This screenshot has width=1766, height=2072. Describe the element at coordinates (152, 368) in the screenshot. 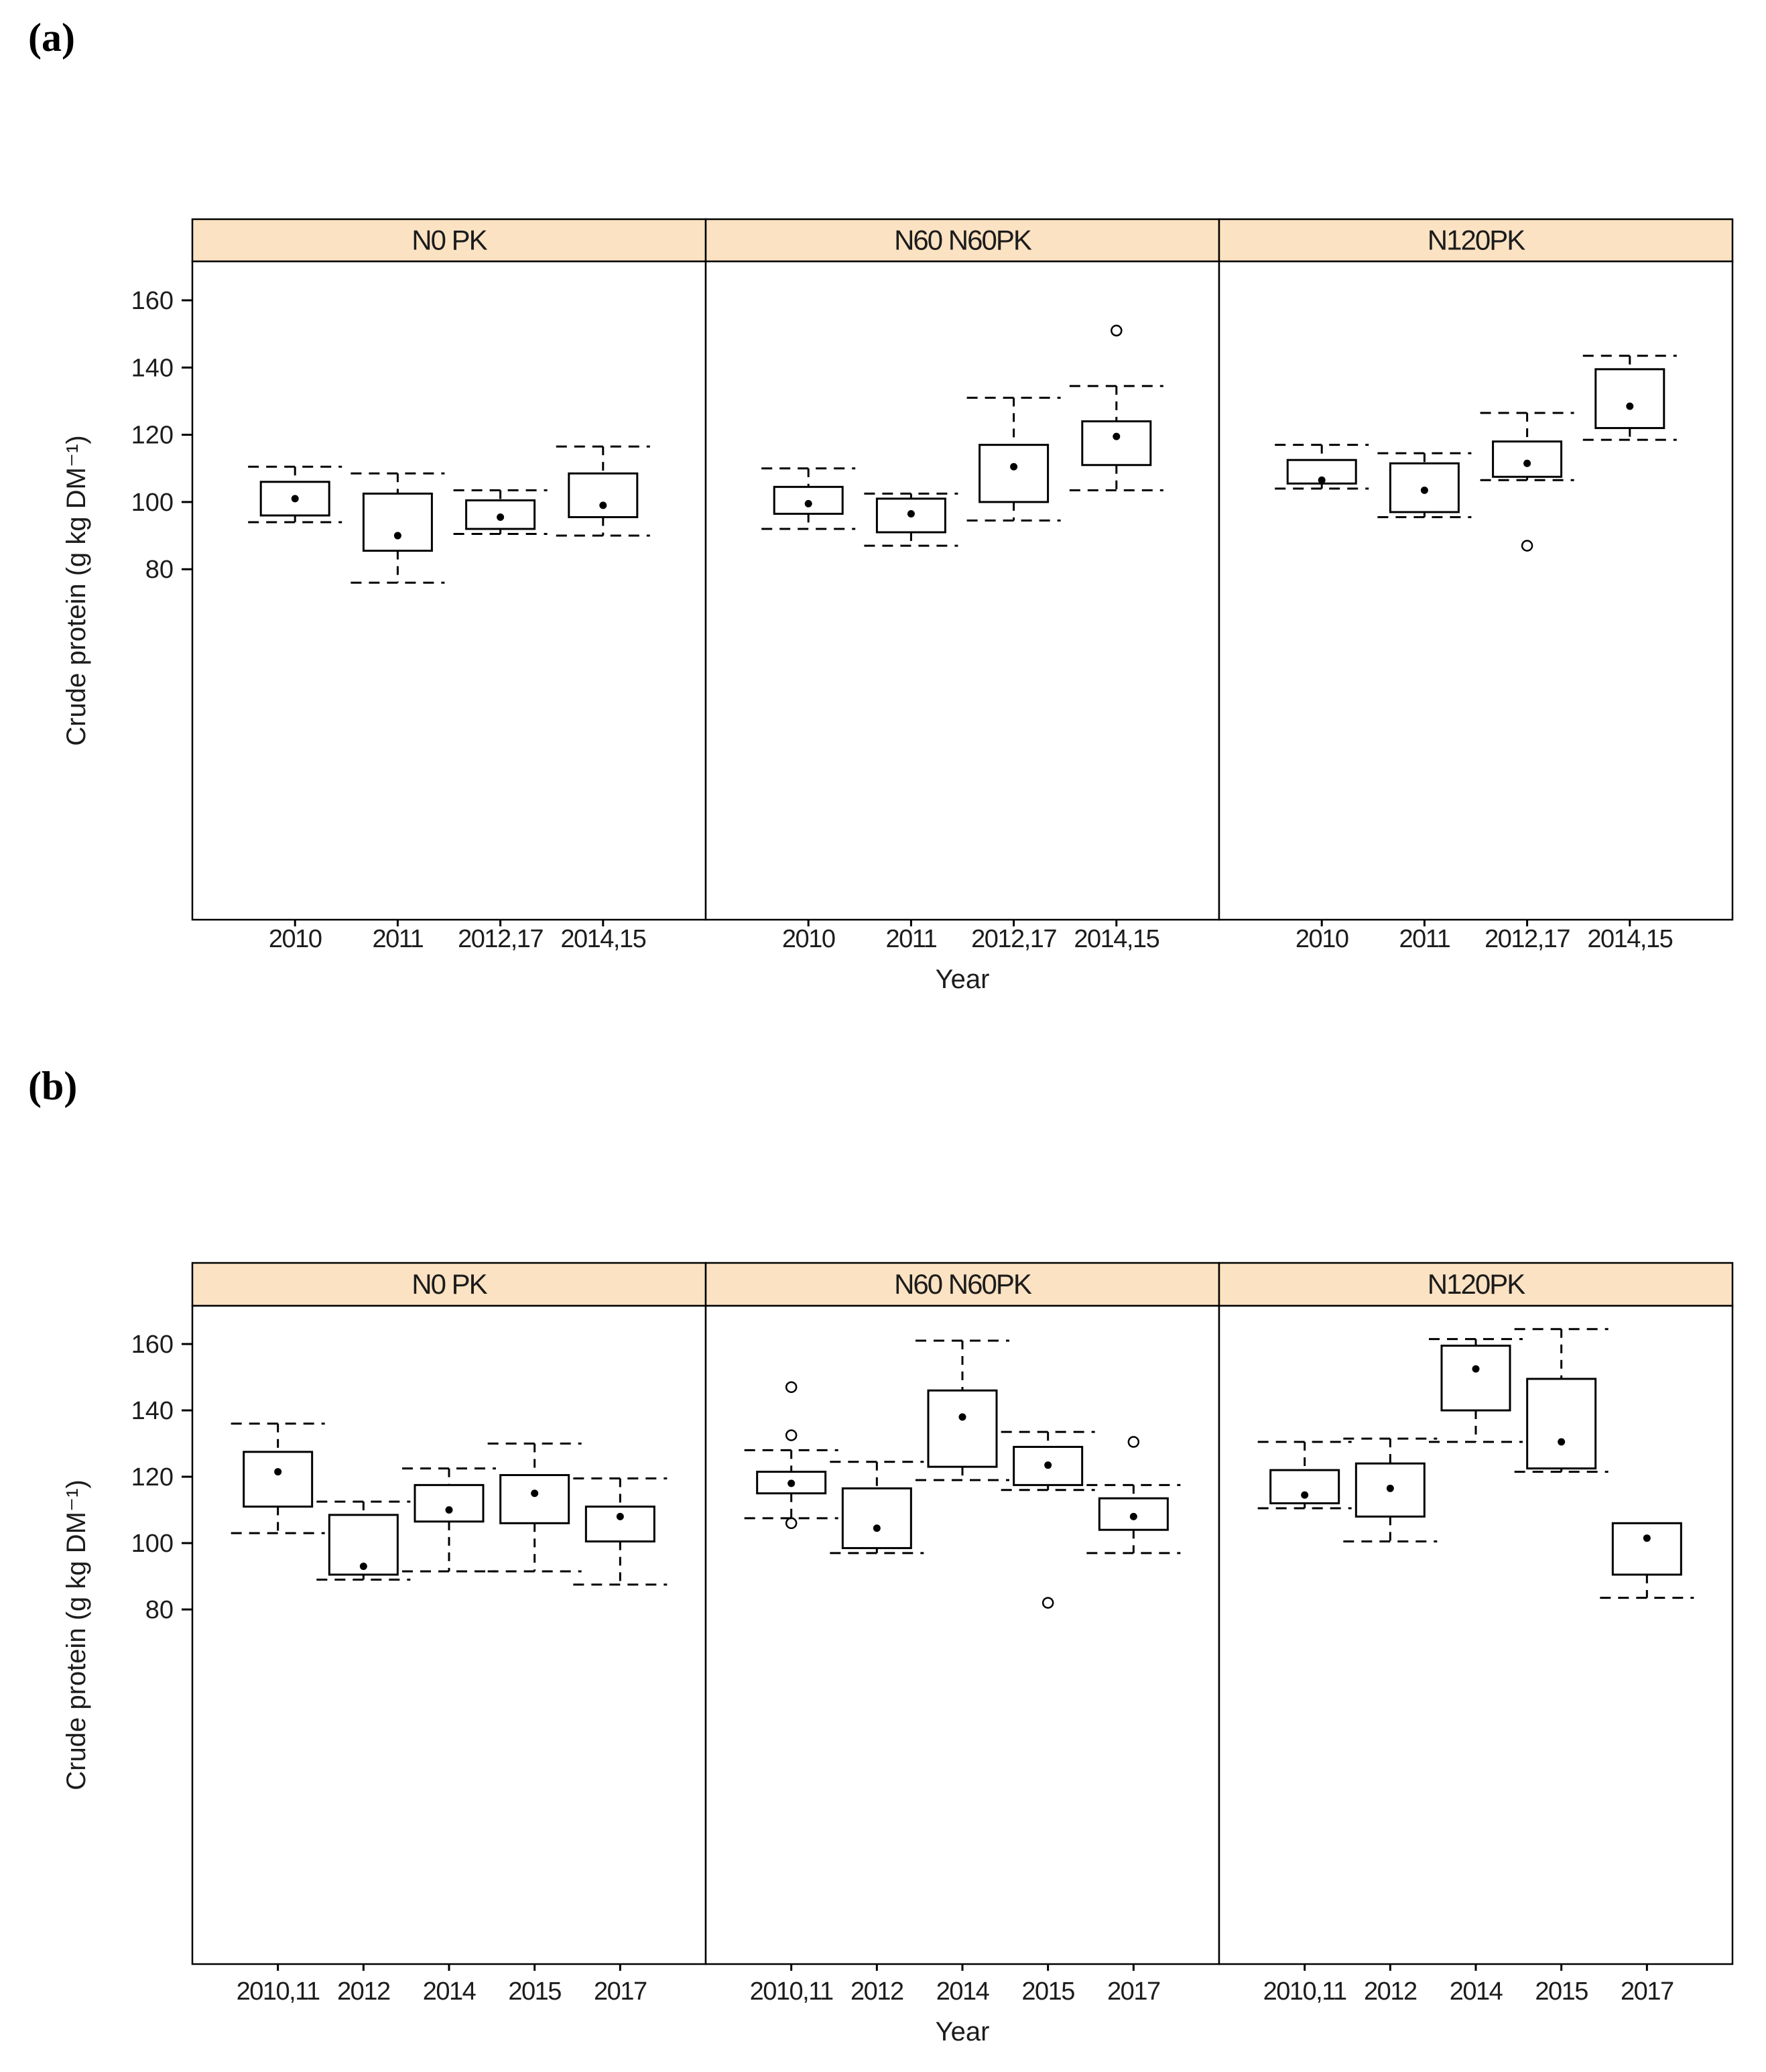

I see `y-tick-label: 140` at that location.